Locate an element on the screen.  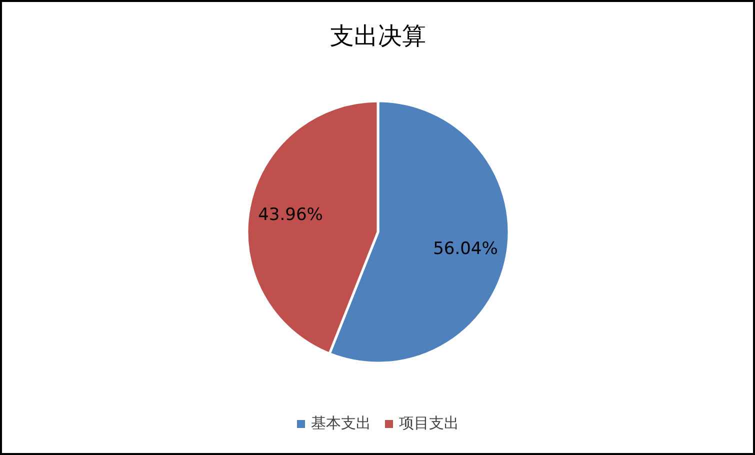
legend-label: 基本支出 is located at coordinates (341, 423).